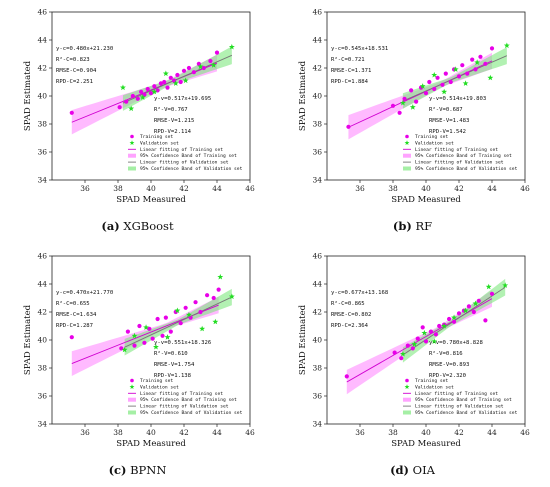  I want to click on training-stat: R²-C=0.655, so click(73, 303).